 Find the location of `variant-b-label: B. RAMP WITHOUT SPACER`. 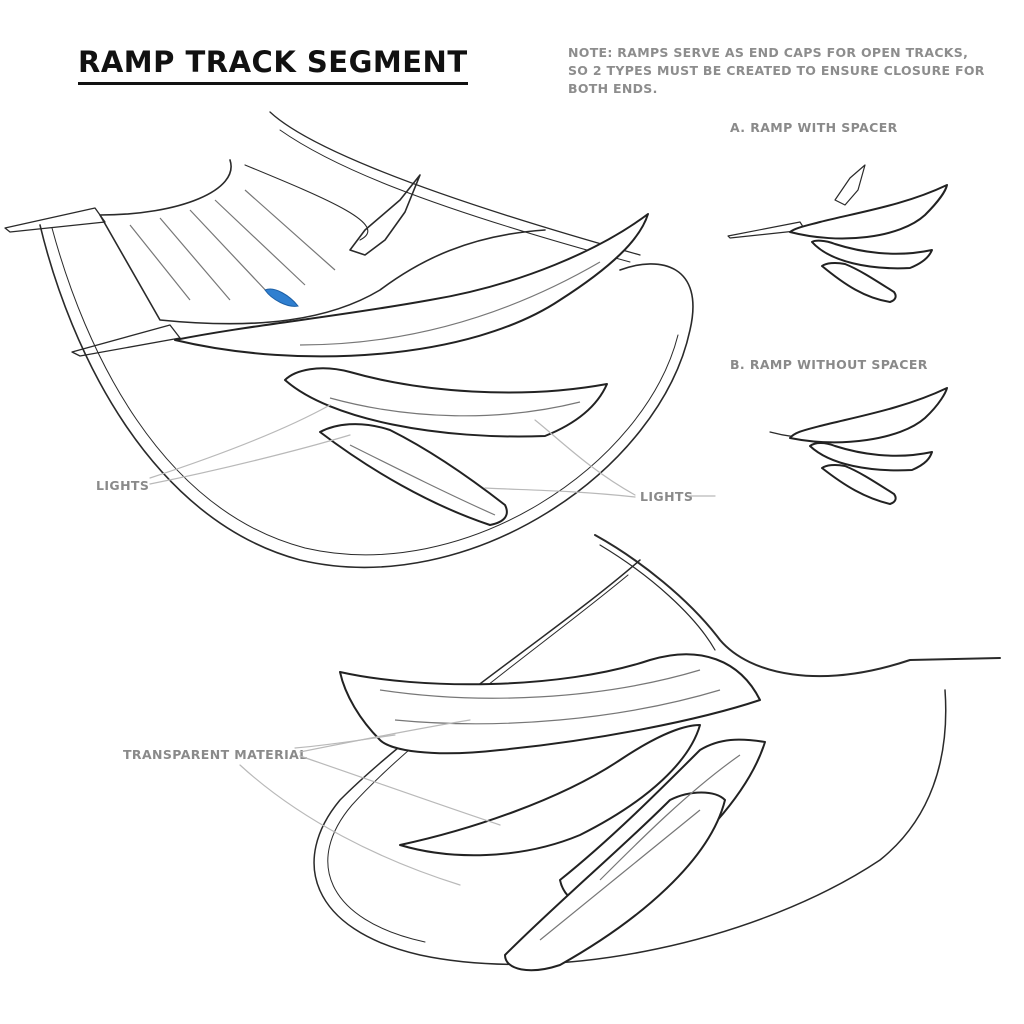

variant-b-label: B. RAMP WITHOUT SPACER is located at coordinates (829, 364).